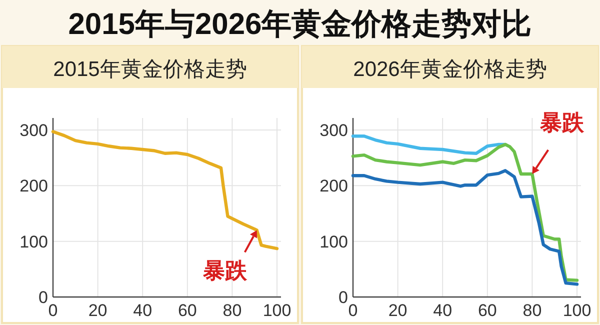 Image resolution: width=600 pixels, height=325 pixels. Describe the element at coordinates (150, 69) in the screenshot. I see `chart-subtitle: 2015年黄金价格走势` at that location.